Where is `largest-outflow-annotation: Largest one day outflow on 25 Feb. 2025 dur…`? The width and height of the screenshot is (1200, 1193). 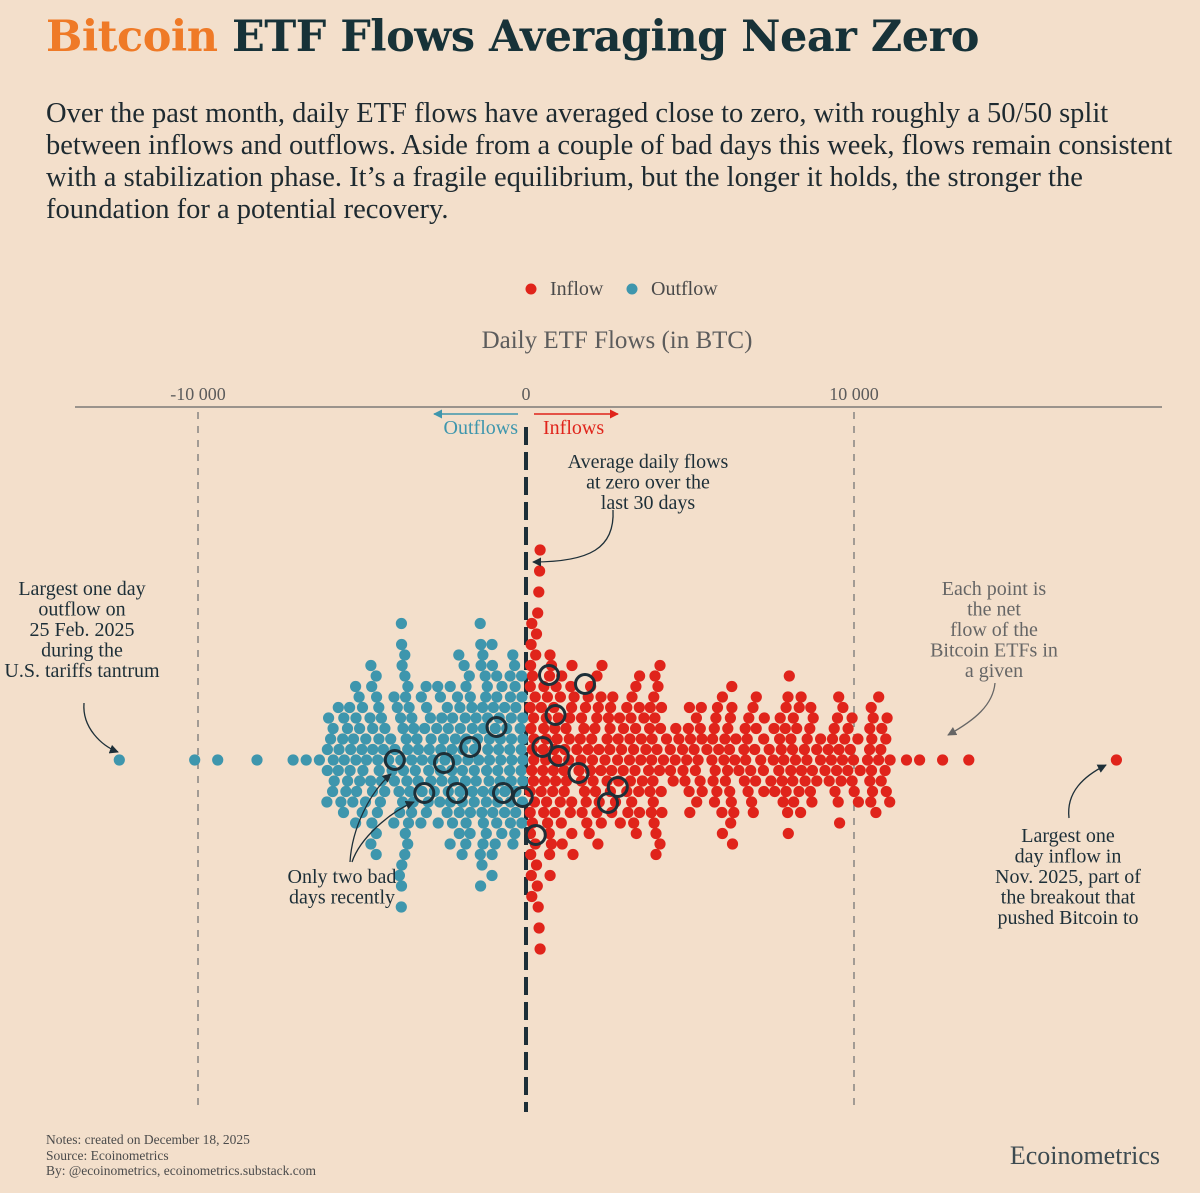
largest-outflow-annotation: Largest one day outflow on 25 Feb. 2025 dur… is located at coordinates (82, 630).